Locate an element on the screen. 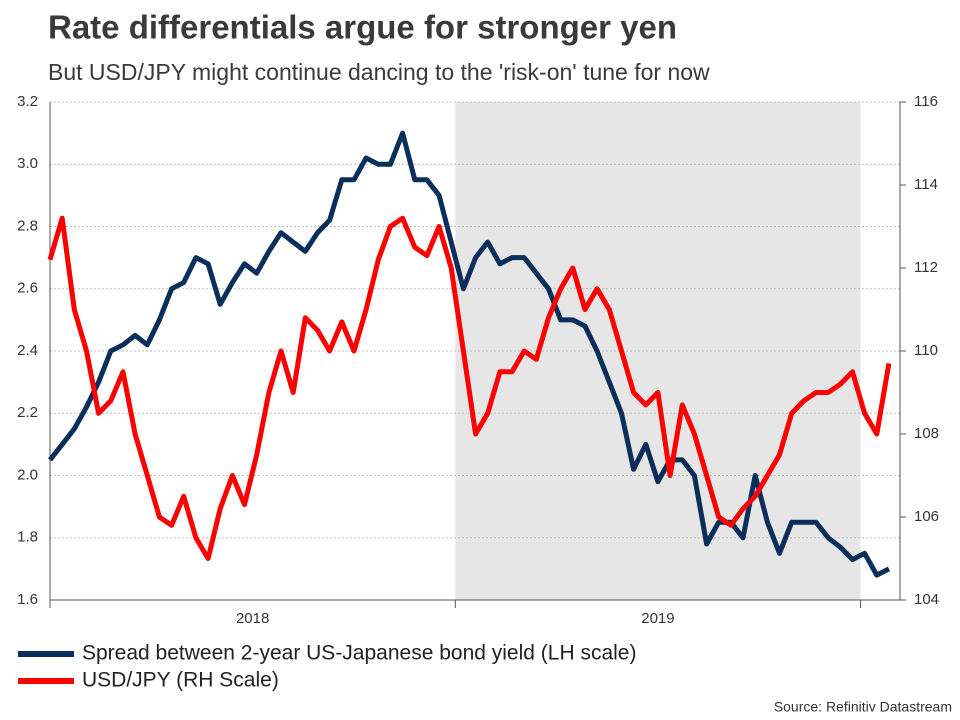 This screenshot has height=720, width=960. y2-tick-label: 112 is located at coordinates (926, 267).